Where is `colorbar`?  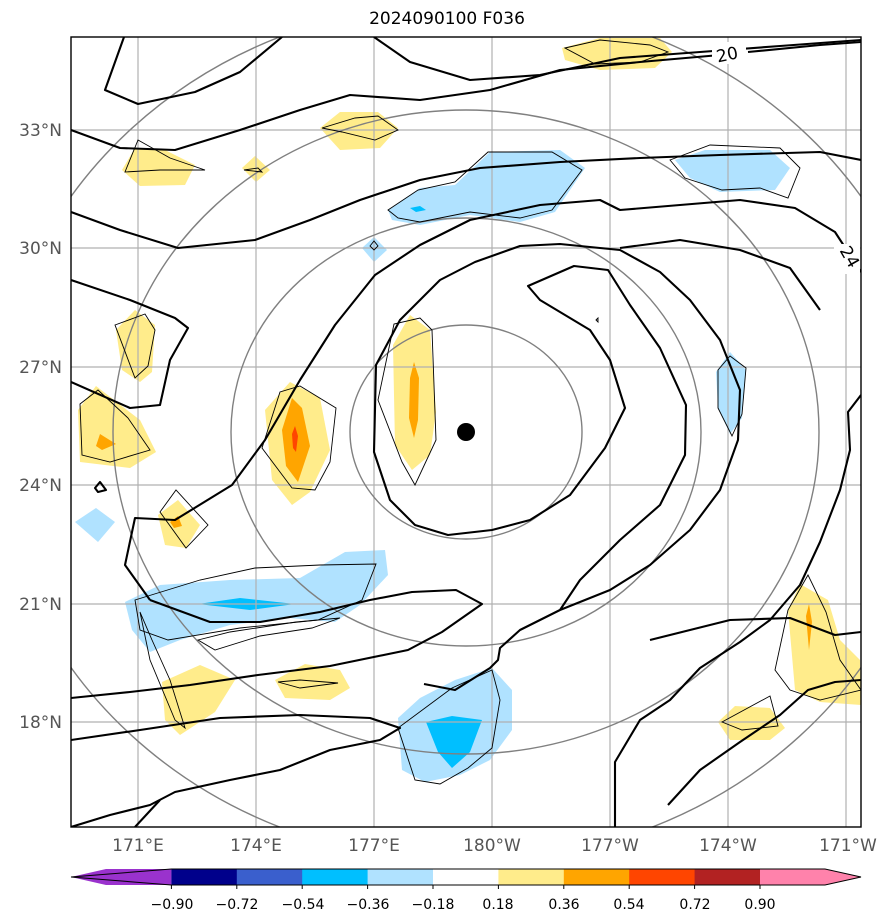
colorbar is located at coordinates (466, 878).